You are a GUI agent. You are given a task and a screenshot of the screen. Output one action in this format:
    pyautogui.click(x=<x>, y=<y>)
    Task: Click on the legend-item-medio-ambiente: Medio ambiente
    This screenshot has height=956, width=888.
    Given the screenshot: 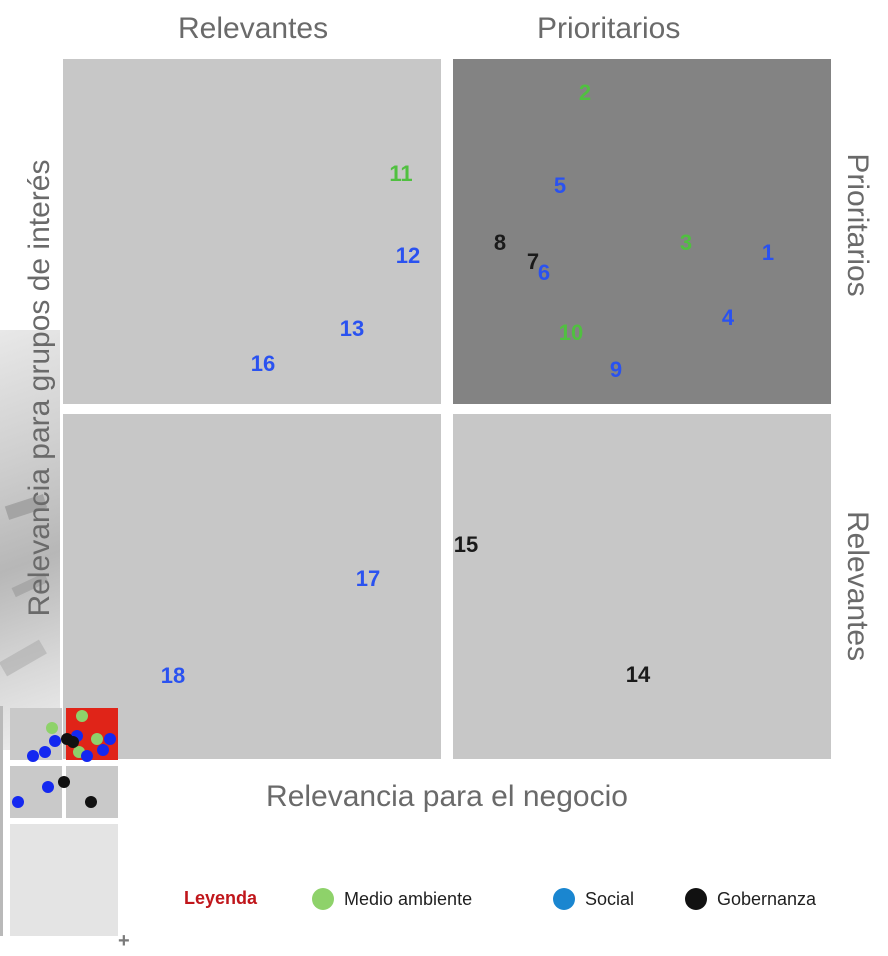 What is the action you would take?
    pyautogui.click(x=392, y=899)
    